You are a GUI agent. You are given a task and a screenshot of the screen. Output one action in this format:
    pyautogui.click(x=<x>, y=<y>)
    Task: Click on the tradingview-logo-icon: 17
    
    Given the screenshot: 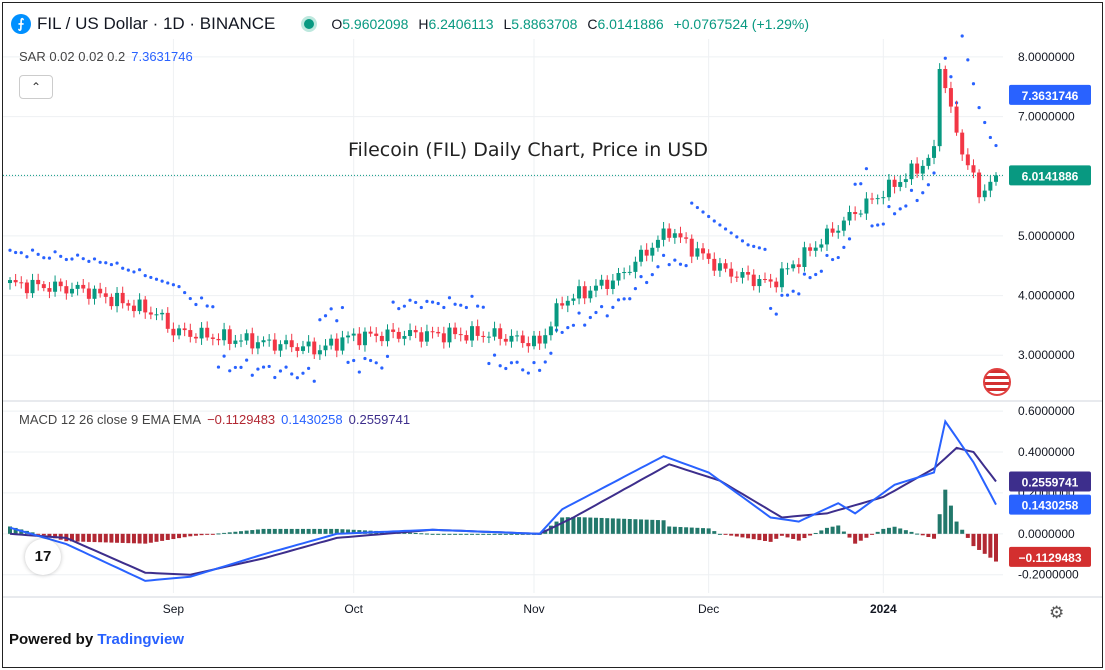 What is the action you would take?
    pyautogui.click(x=43, y=557)
    